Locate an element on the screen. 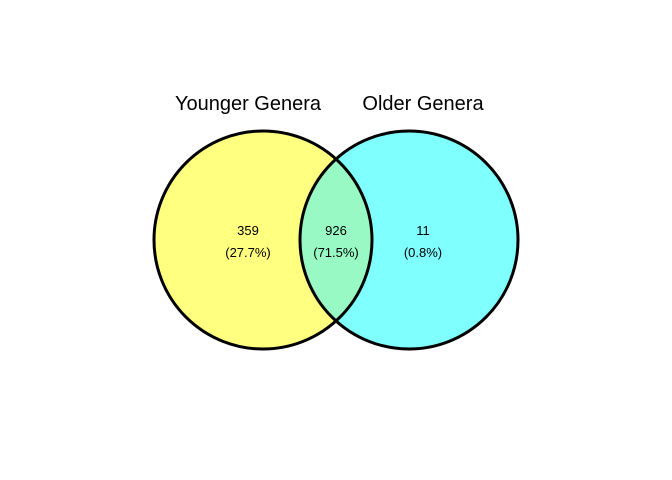 The height and width of the screenshot is (480, 672). younger-genera-title: Younger Genera is located at coordinates (248, 104).